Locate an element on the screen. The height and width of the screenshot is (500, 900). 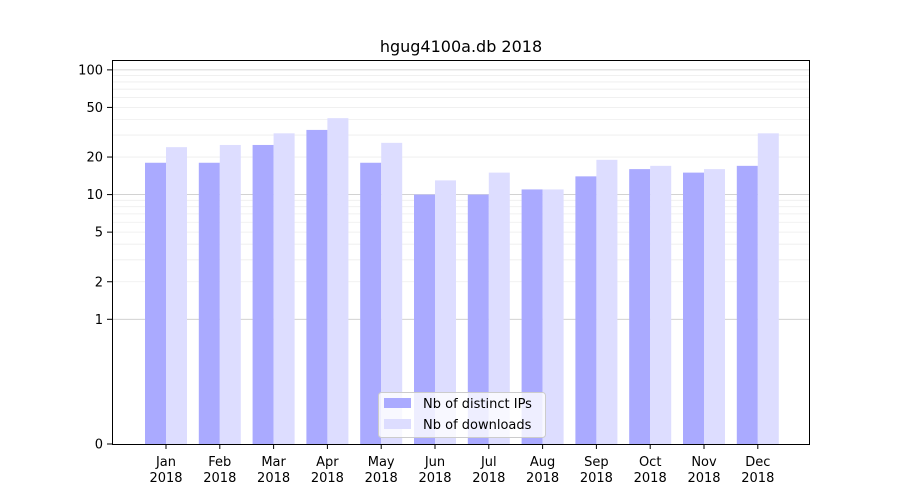
x-tick-label: Oct 2018 is located at coordinates (650, 470).